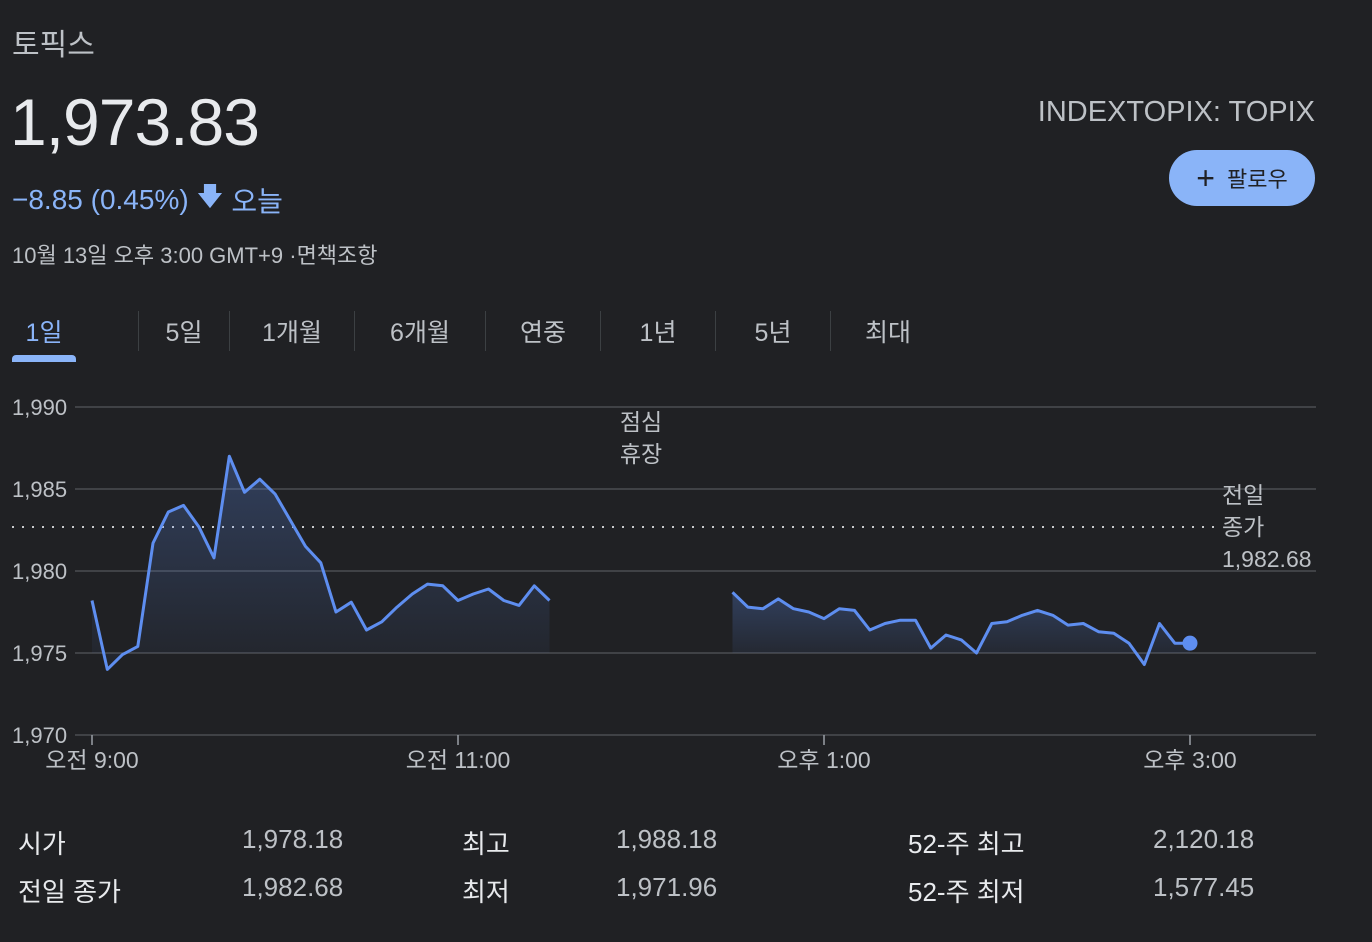  What do you see at coordinates (44, 331) in the screenshot?
I see `tab-1d: 1일` at bounding box center [44, 331].